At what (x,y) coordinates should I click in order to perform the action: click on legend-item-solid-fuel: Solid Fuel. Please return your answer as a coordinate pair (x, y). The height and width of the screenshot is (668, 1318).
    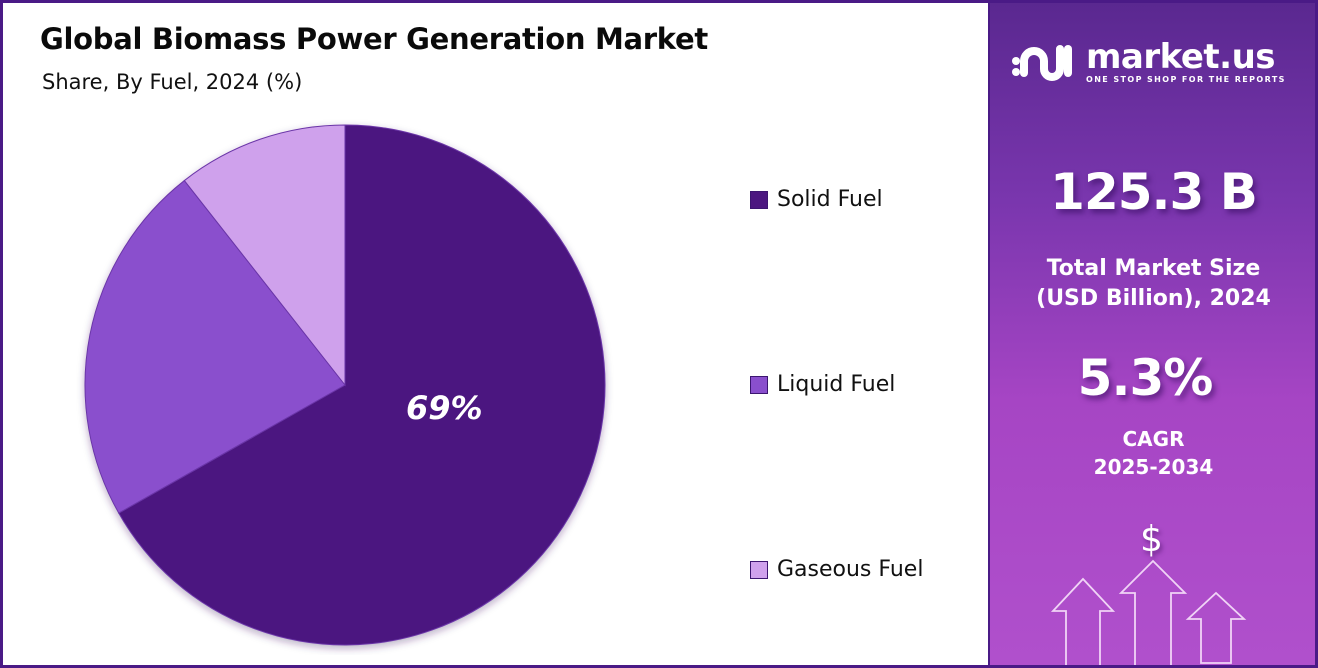
    Looking at the image, I should click on (816, 199).